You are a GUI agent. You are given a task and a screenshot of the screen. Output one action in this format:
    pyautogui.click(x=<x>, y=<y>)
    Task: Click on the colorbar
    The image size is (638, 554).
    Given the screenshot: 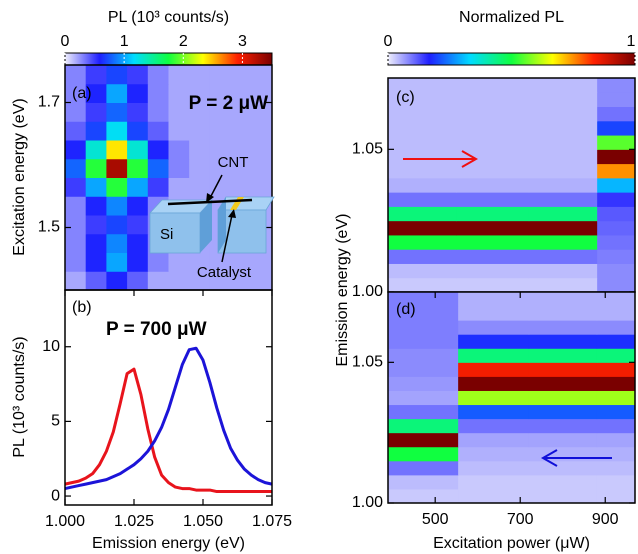 What is the action you would take?
    pyautogui.click(x=511, y=59)
    